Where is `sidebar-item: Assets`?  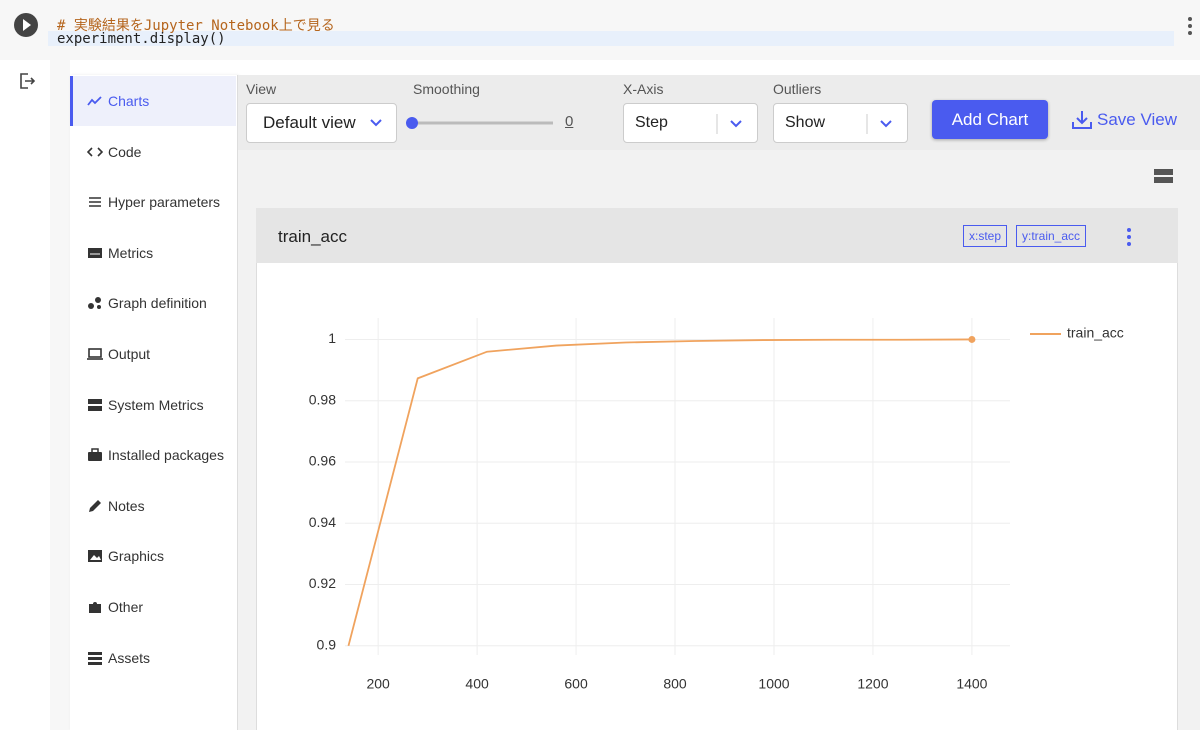
sidebar-item: Assets is located at coordinates (153, 658).